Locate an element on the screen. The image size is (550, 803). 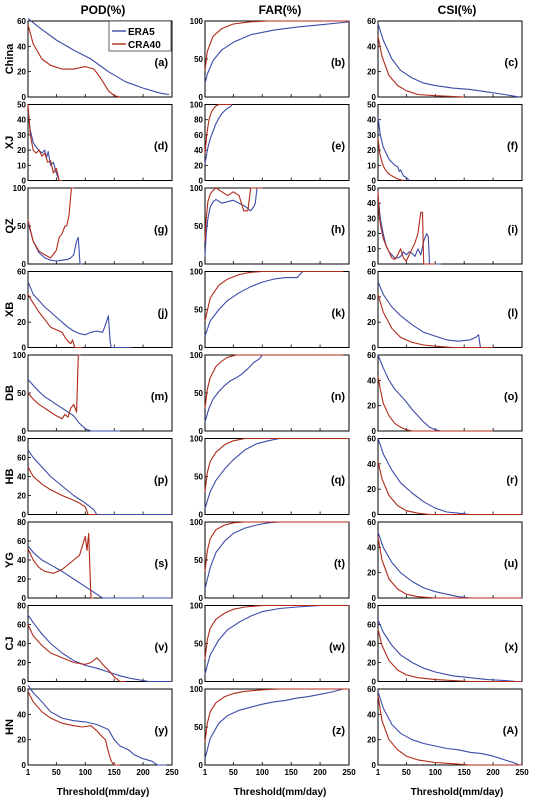
panel-label: (a) is located at coordinates (162, 63).